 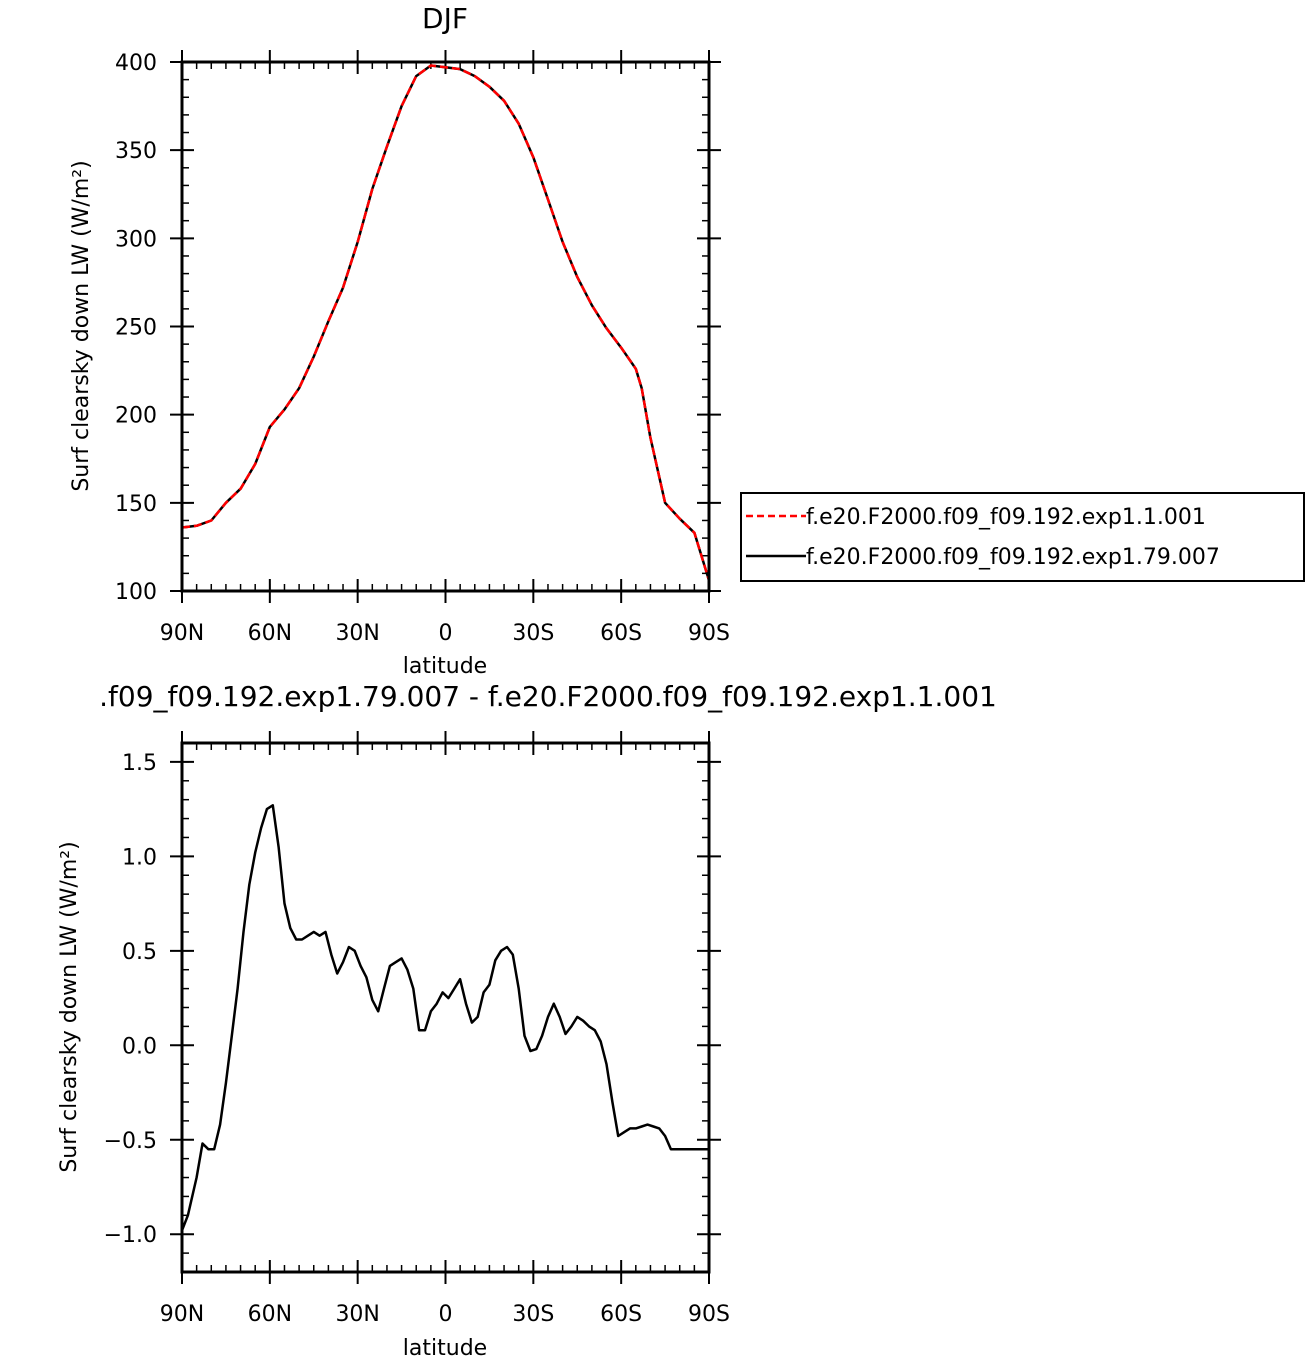 I want to click on top-xtick-label: 60S, so click(x=621, y=633).